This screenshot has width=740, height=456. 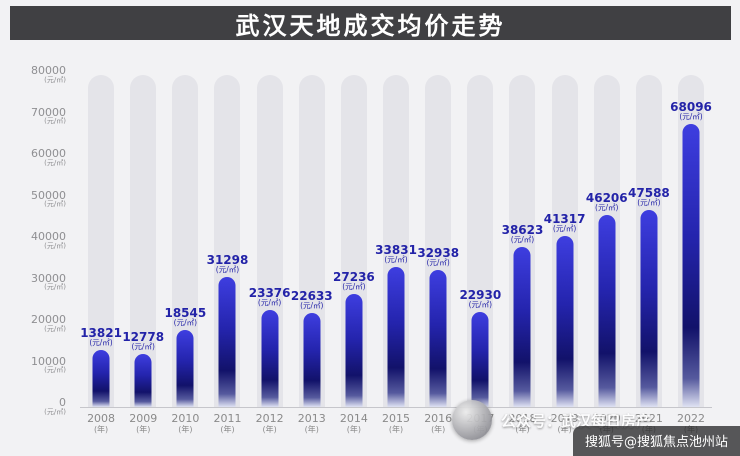 I want to click on y-tick-label: 0 (元/㎡), so click(x=55, y=406).